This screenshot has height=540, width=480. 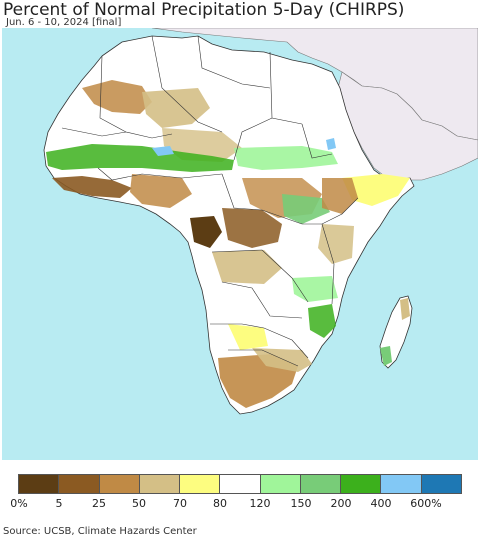 What do you see at coordinates (341, 503) in the screenshot?
I see `legend-tick-label: 200` at bounding box center [341, 503].